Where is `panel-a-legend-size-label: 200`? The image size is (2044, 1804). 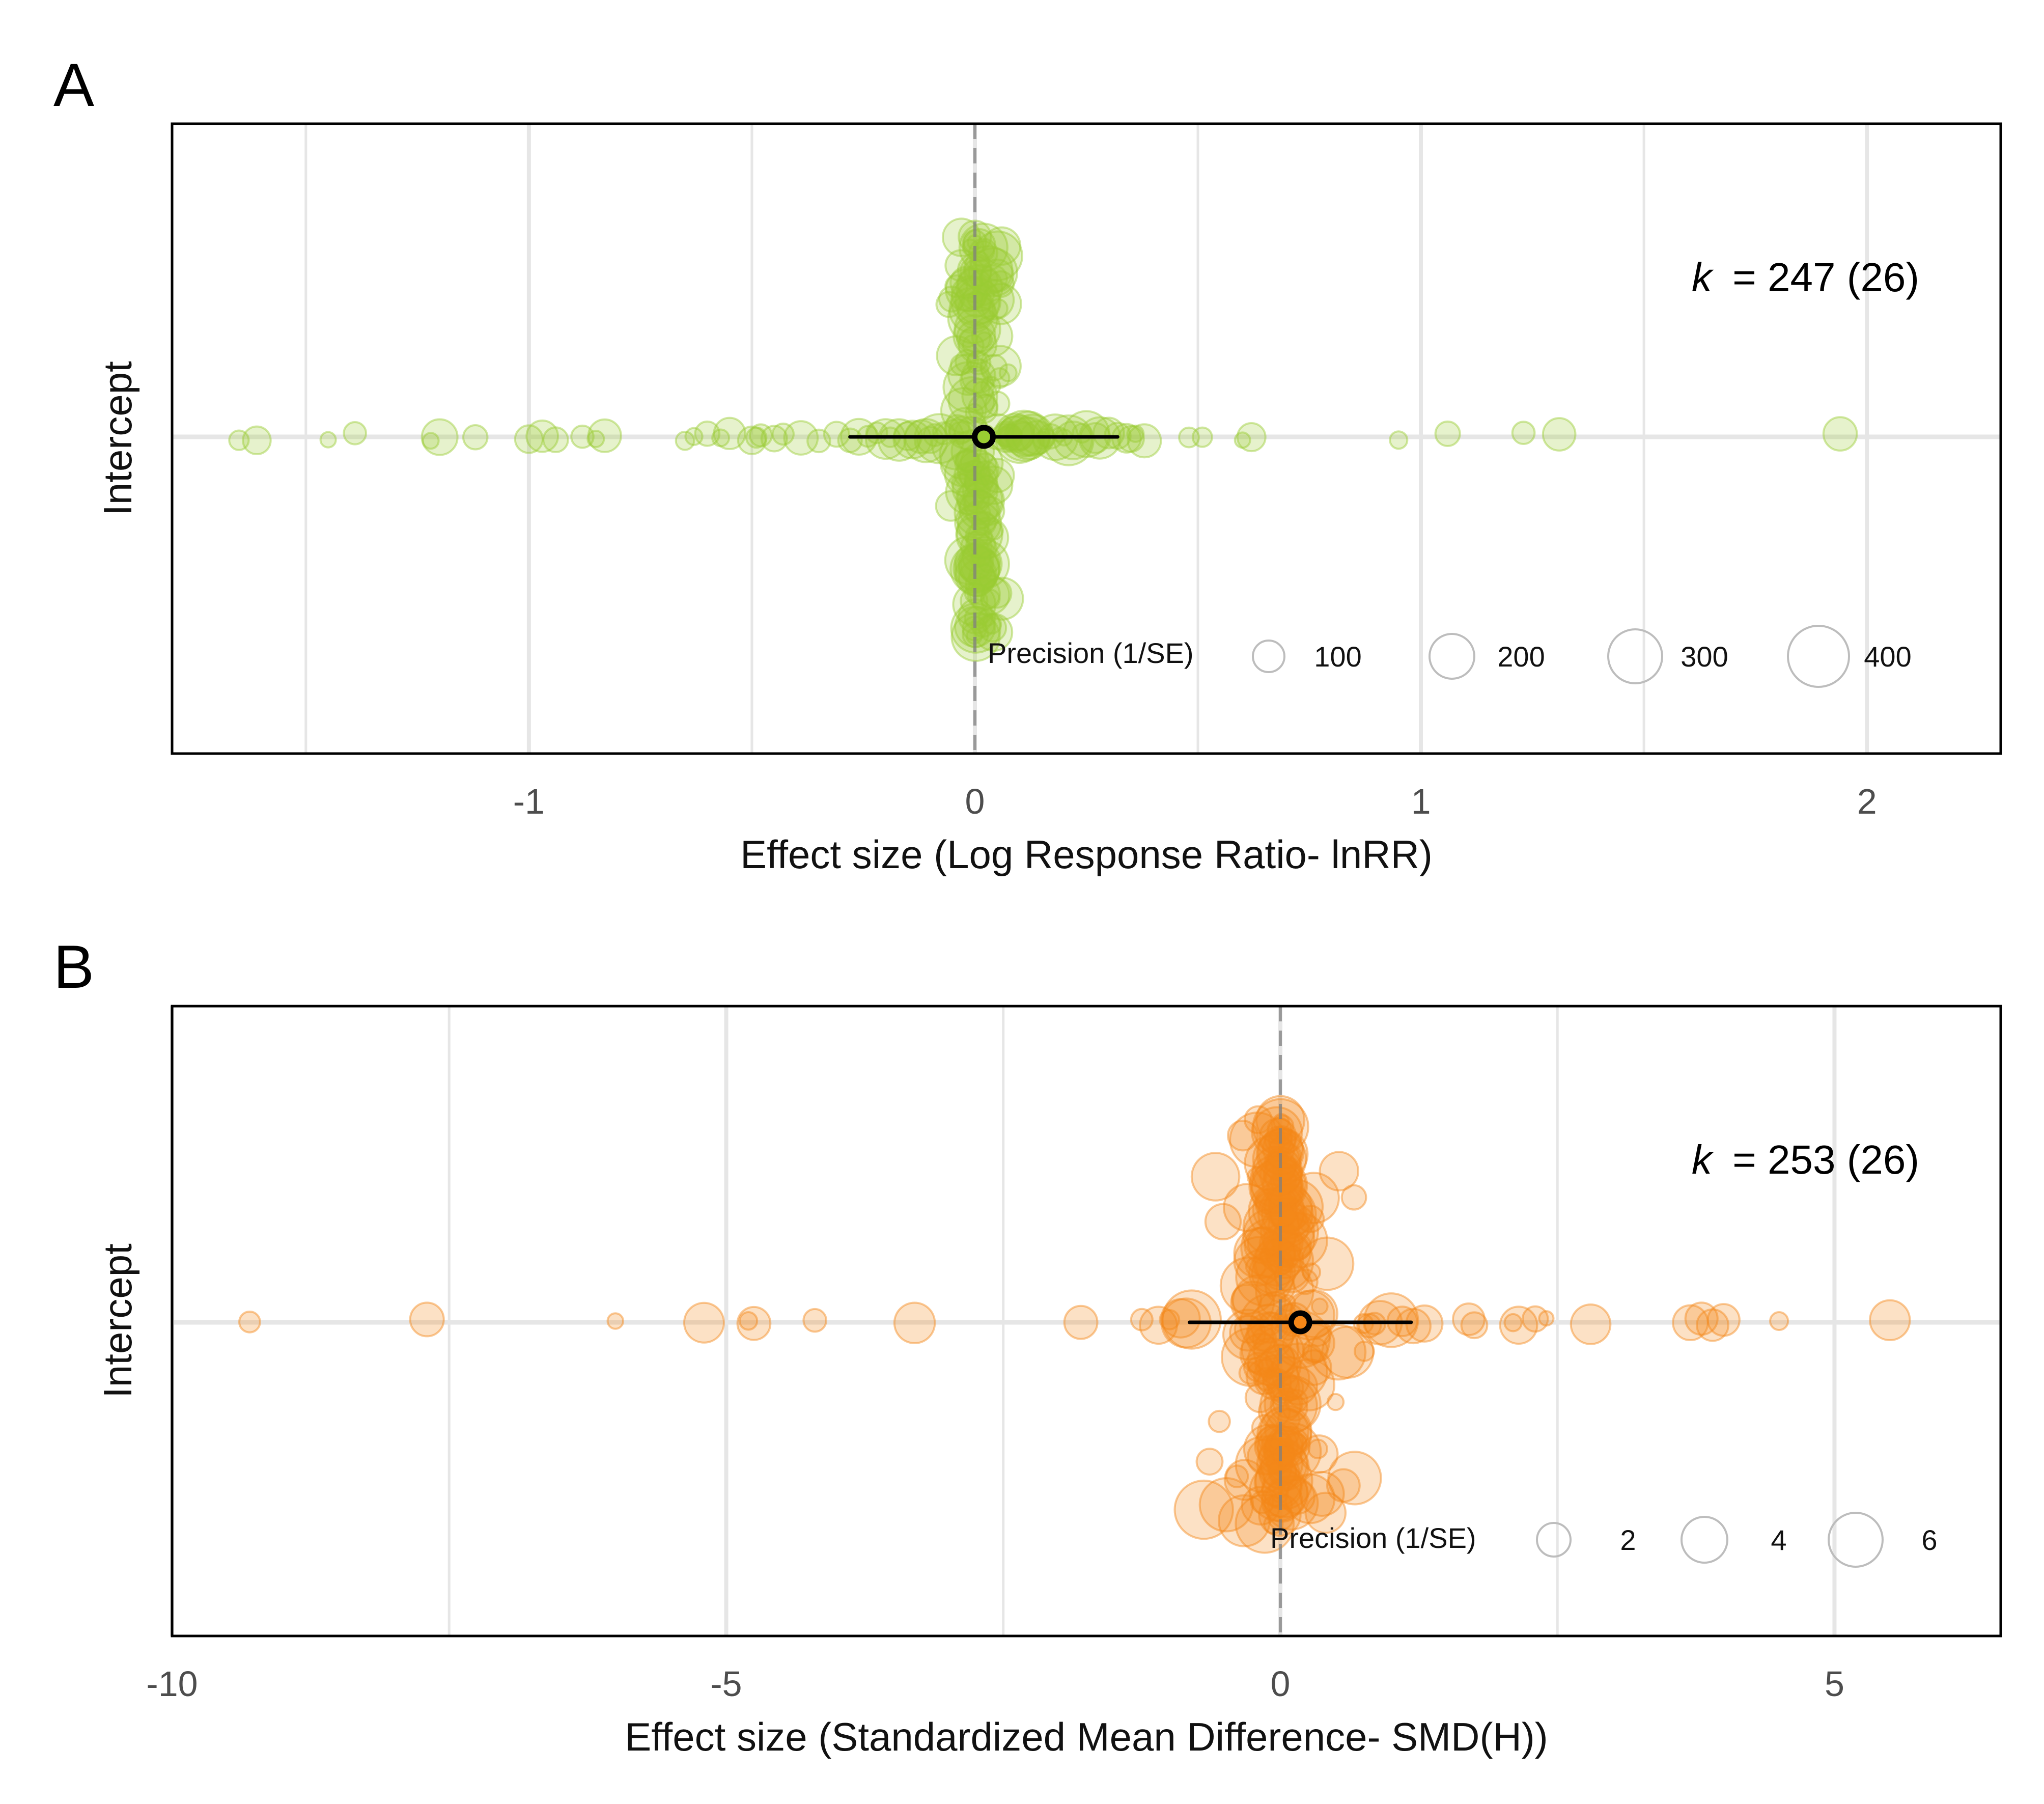 panel-a-legend-size-label: 200 is located at coordinates (1521, 657).